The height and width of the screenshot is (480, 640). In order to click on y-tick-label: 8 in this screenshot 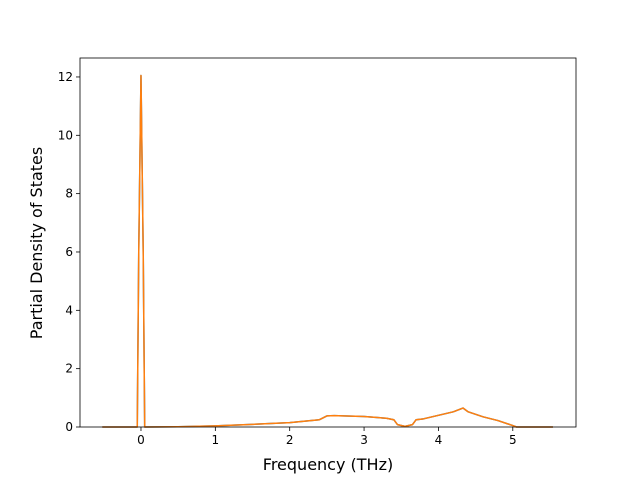, I will do `click(69, 194)`.